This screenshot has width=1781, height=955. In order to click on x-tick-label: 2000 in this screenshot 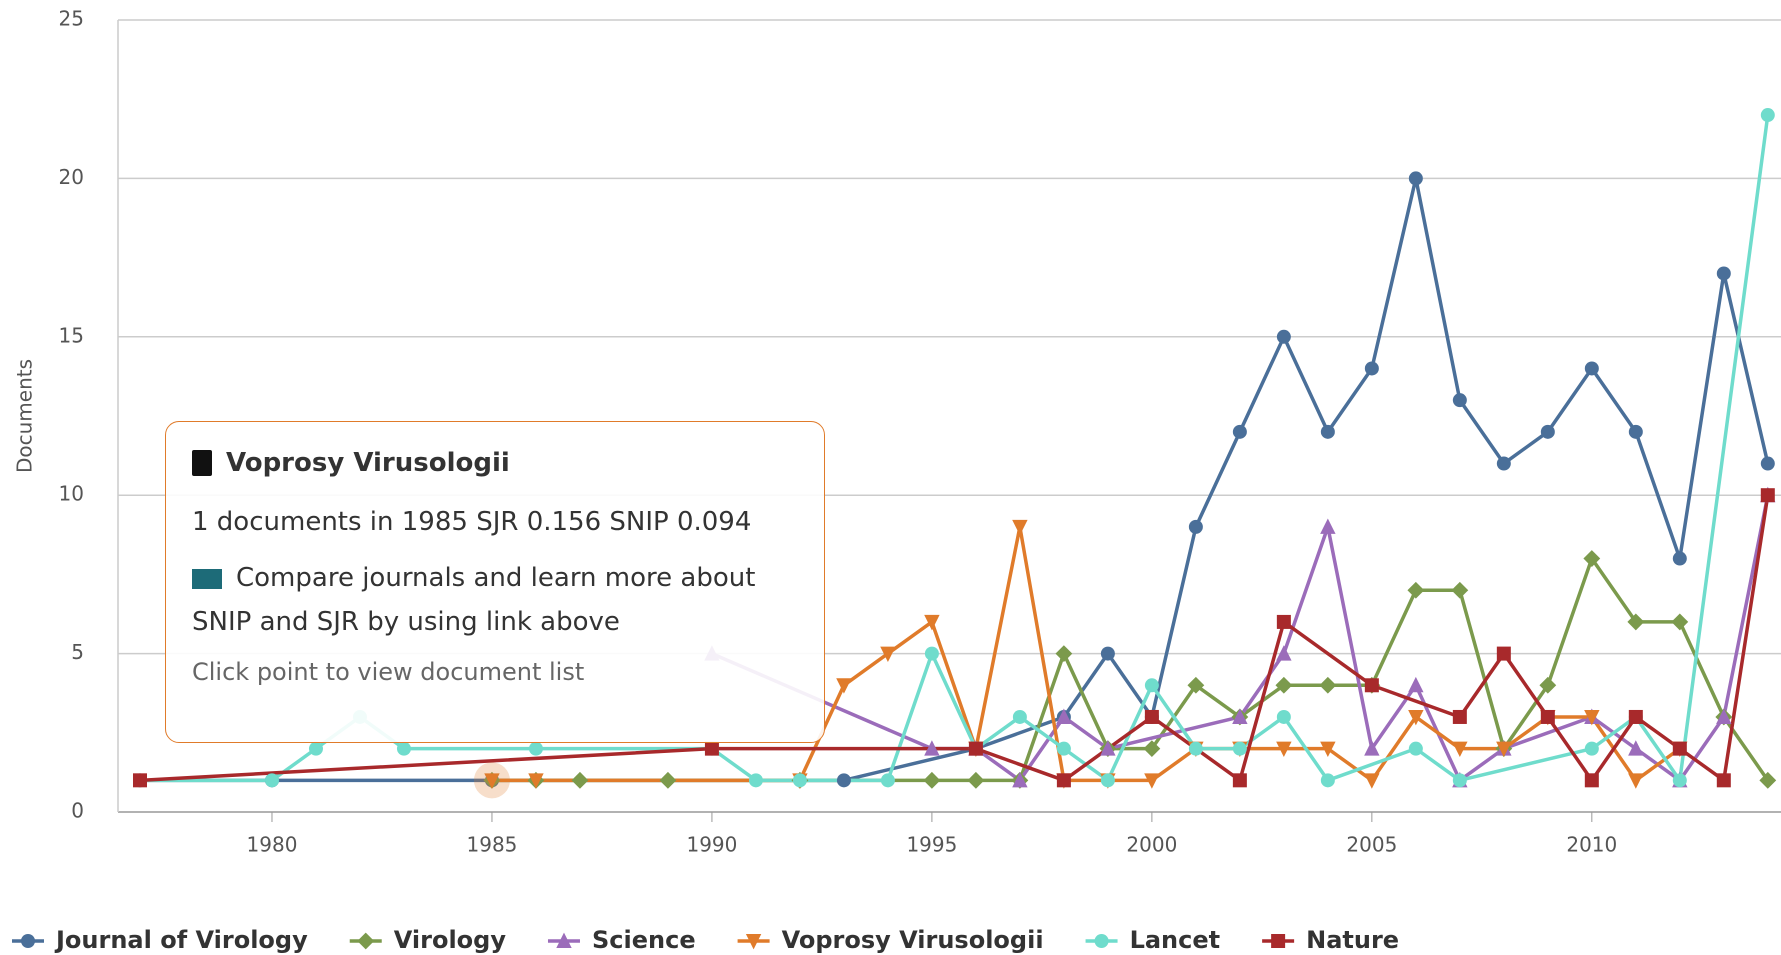, I will do `click(1151, 845)`.